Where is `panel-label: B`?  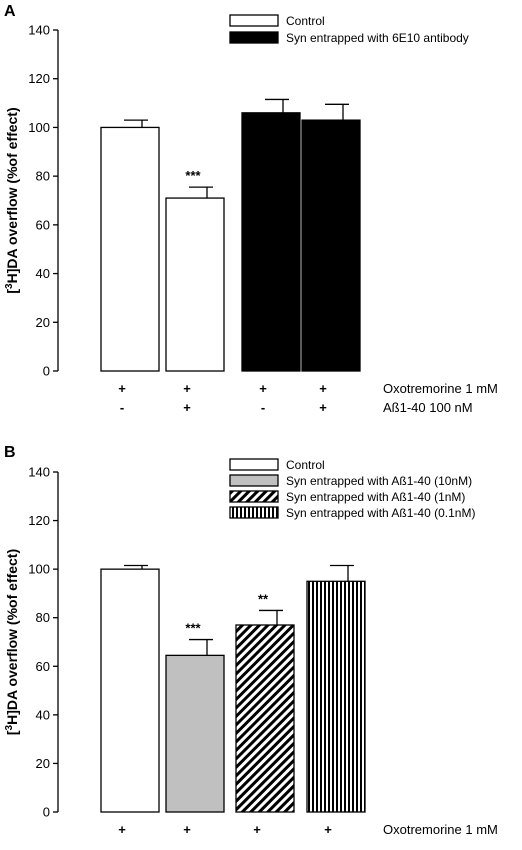 panel-label: B is located at coordinates (10, 452).